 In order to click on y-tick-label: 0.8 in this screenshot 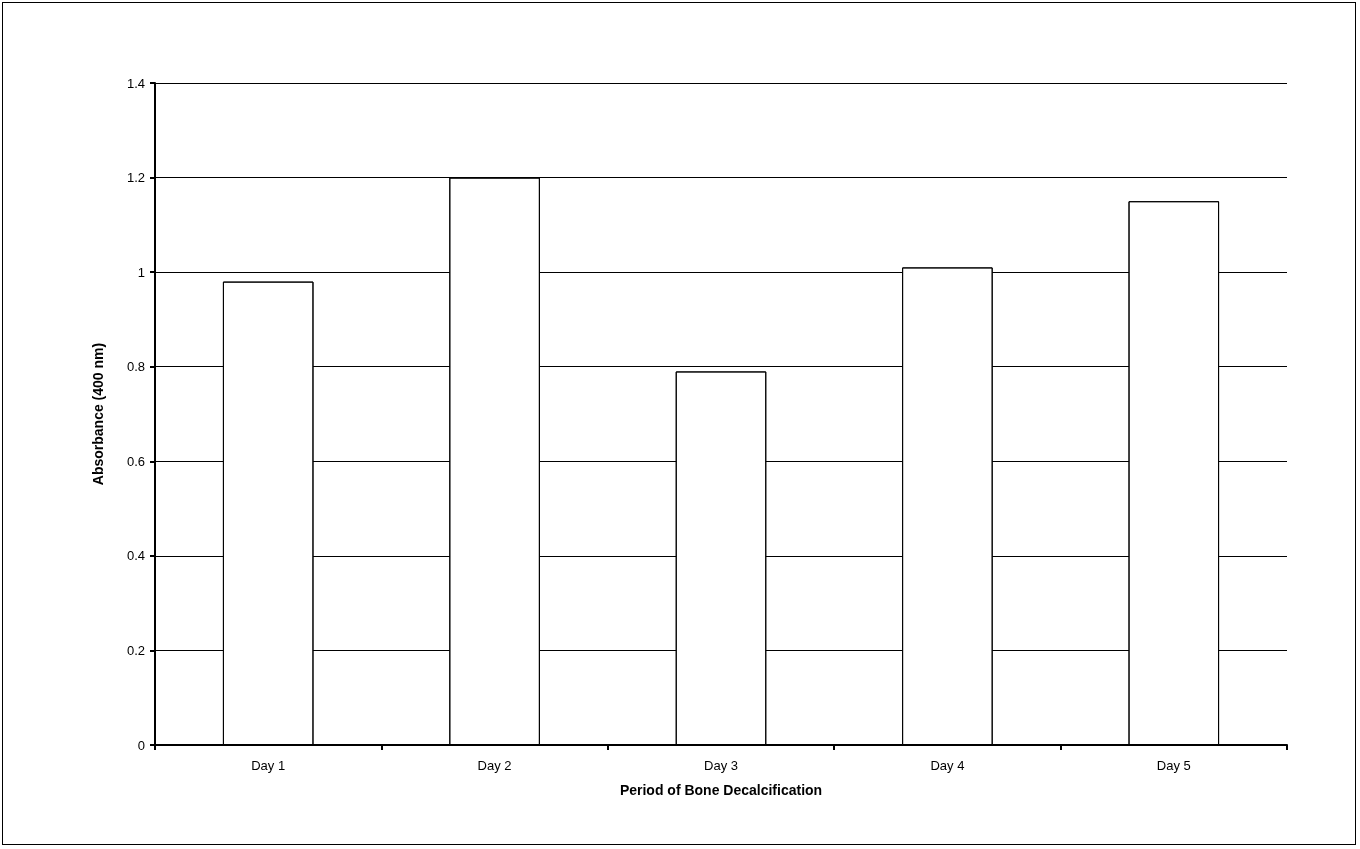, I will do `click(135, 367)`.